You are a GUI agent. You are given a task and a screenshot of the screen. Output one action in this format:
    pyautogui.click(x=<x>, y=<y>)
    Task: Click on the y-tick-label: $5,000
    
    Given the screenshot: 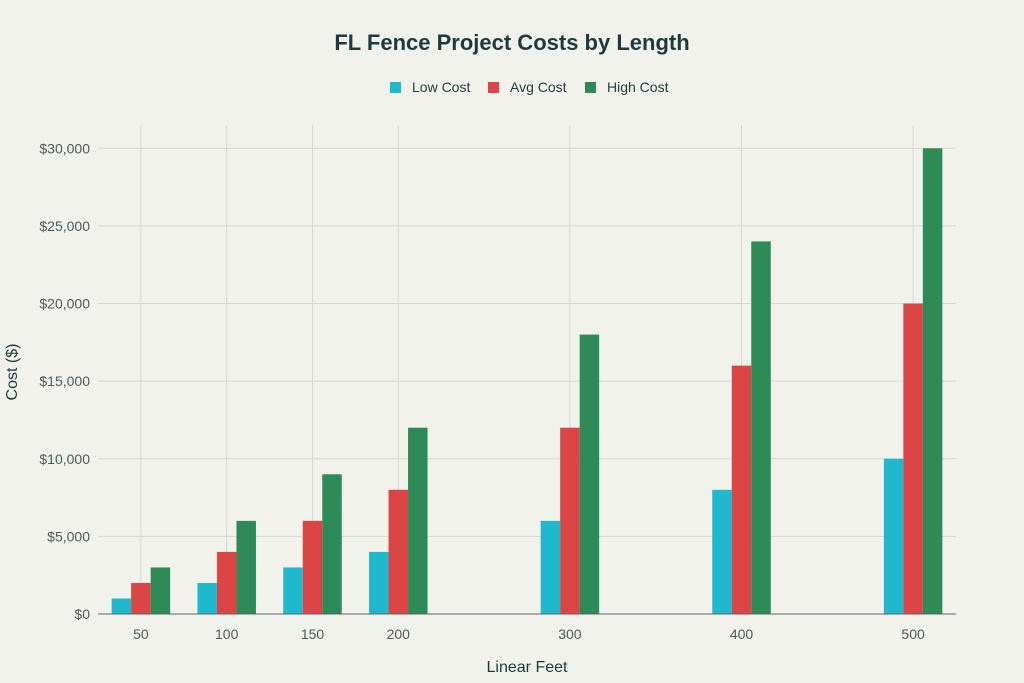 What is the action you would take?
    pyautogui.click(x=68, y=536)
    